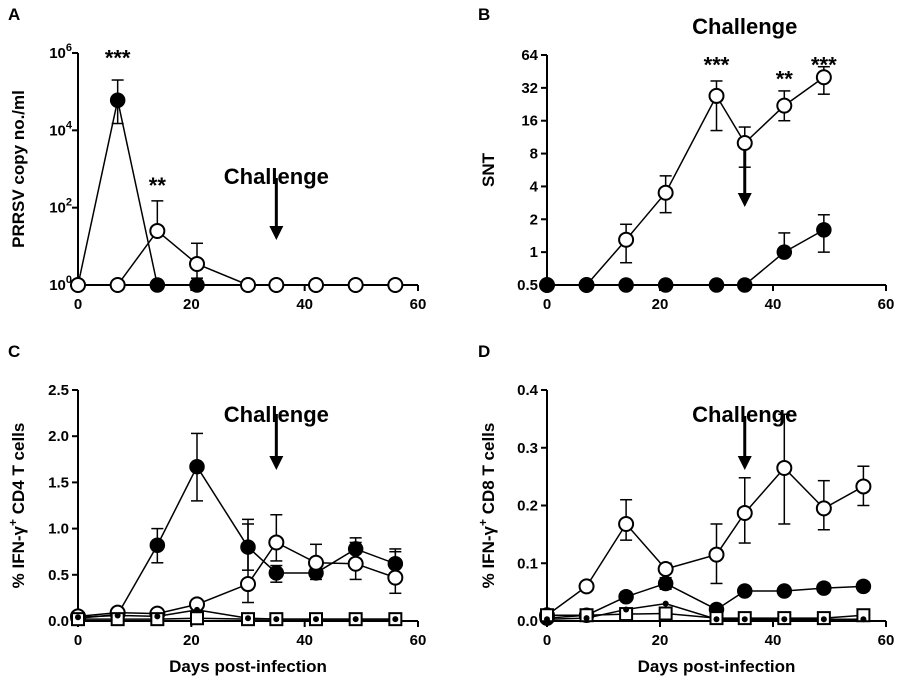 Image resolution: width=909 pixels, height=692 pixels. Describe the element at coordinates (744, 26) in the screenshot. I see `challenge-label: Challenge` at that location.